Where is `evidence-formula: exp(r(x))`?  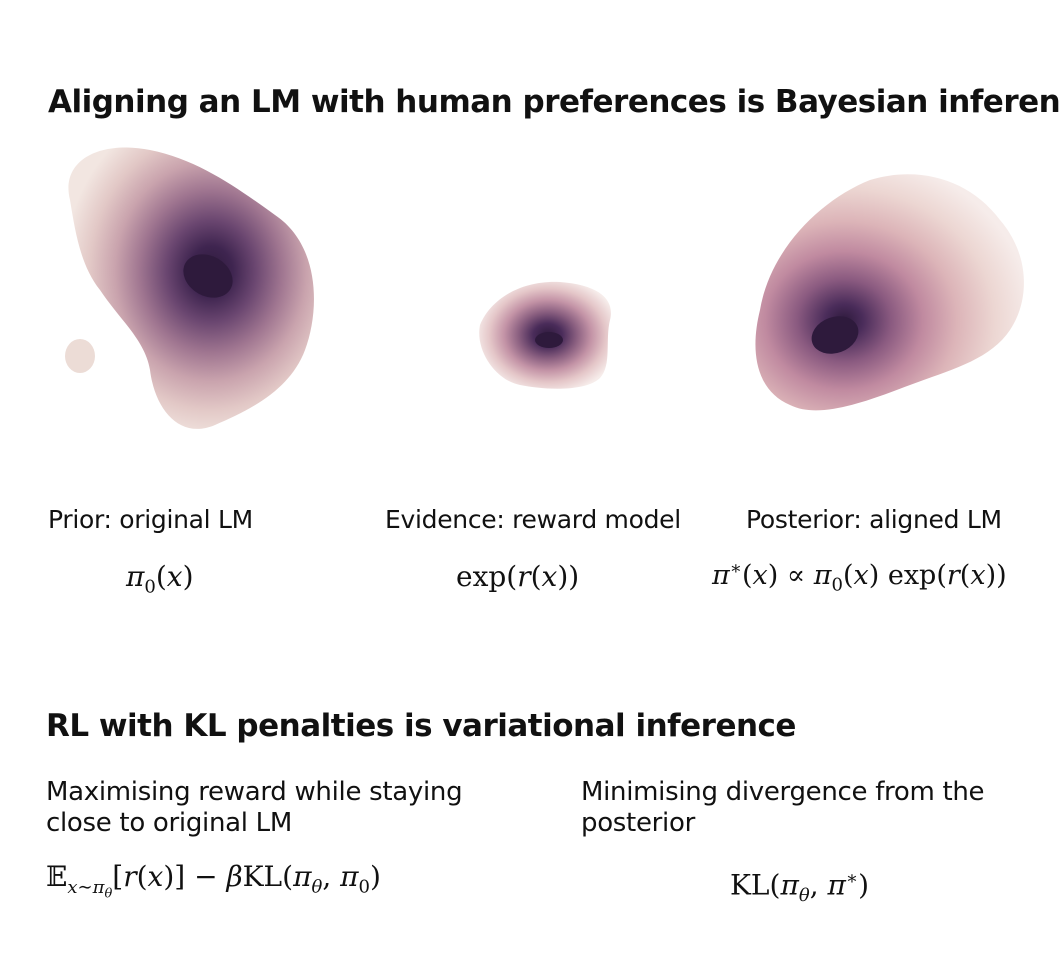 evidence-formula: exp(r(x)) is located at coordinates (518, 576).